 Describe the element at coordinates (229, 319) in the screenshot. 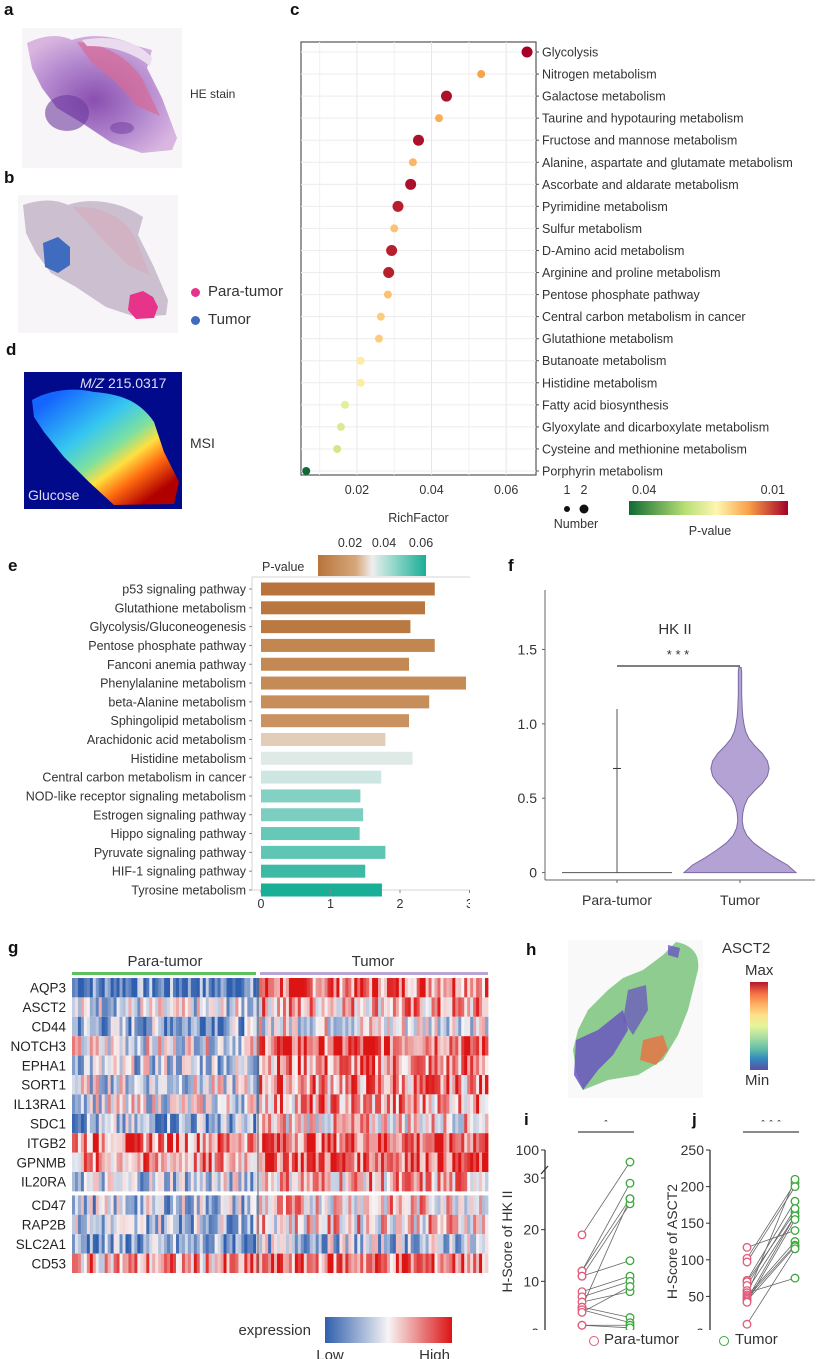

I see `legend-label-tumor: Tumor` at that location.